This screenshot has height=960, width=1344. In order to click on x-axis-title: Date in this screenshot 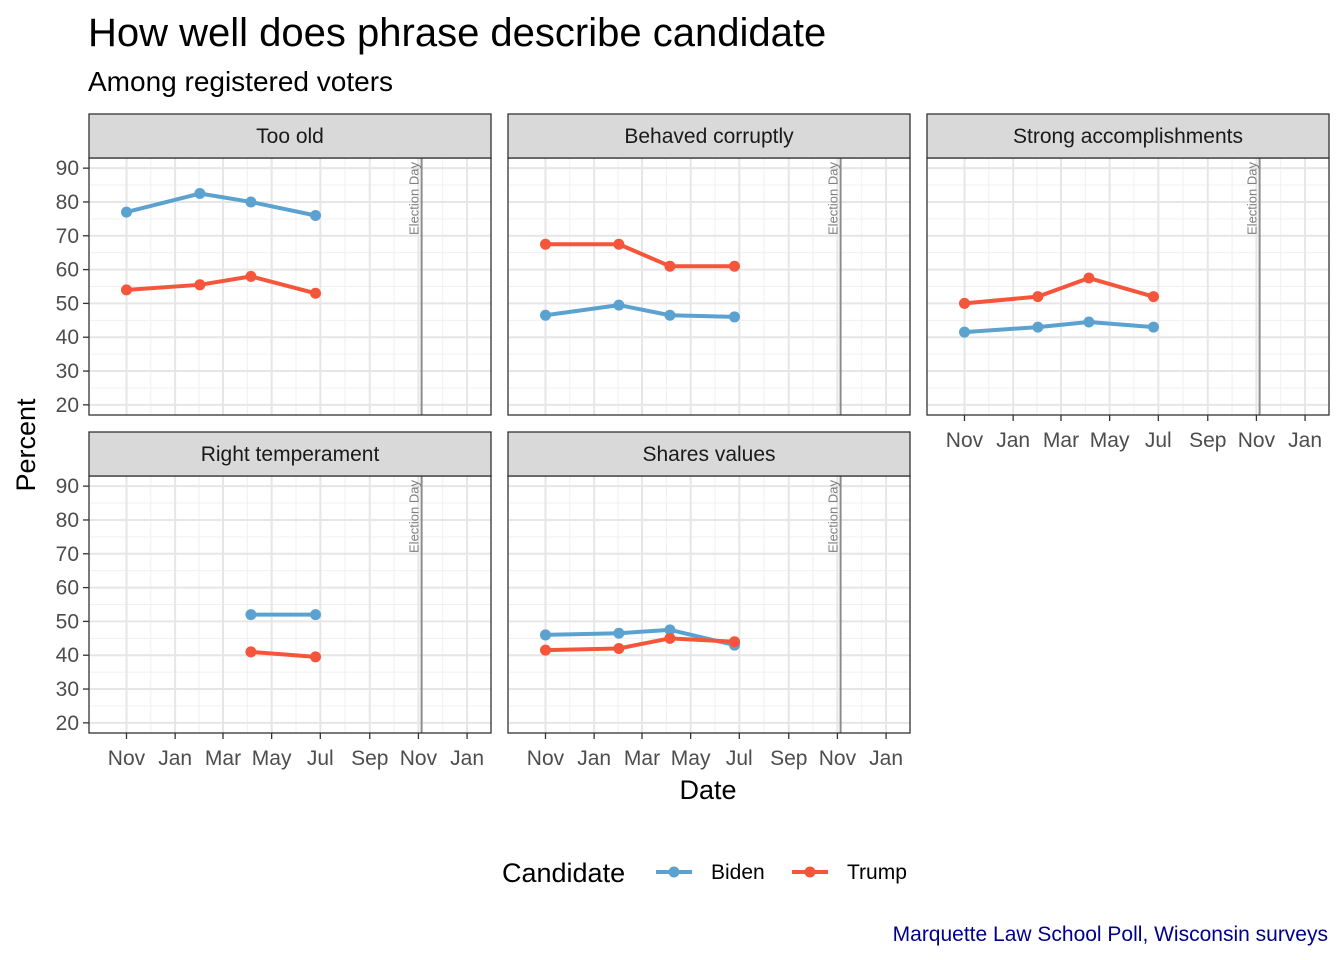, I will do `click(707, 790)`.